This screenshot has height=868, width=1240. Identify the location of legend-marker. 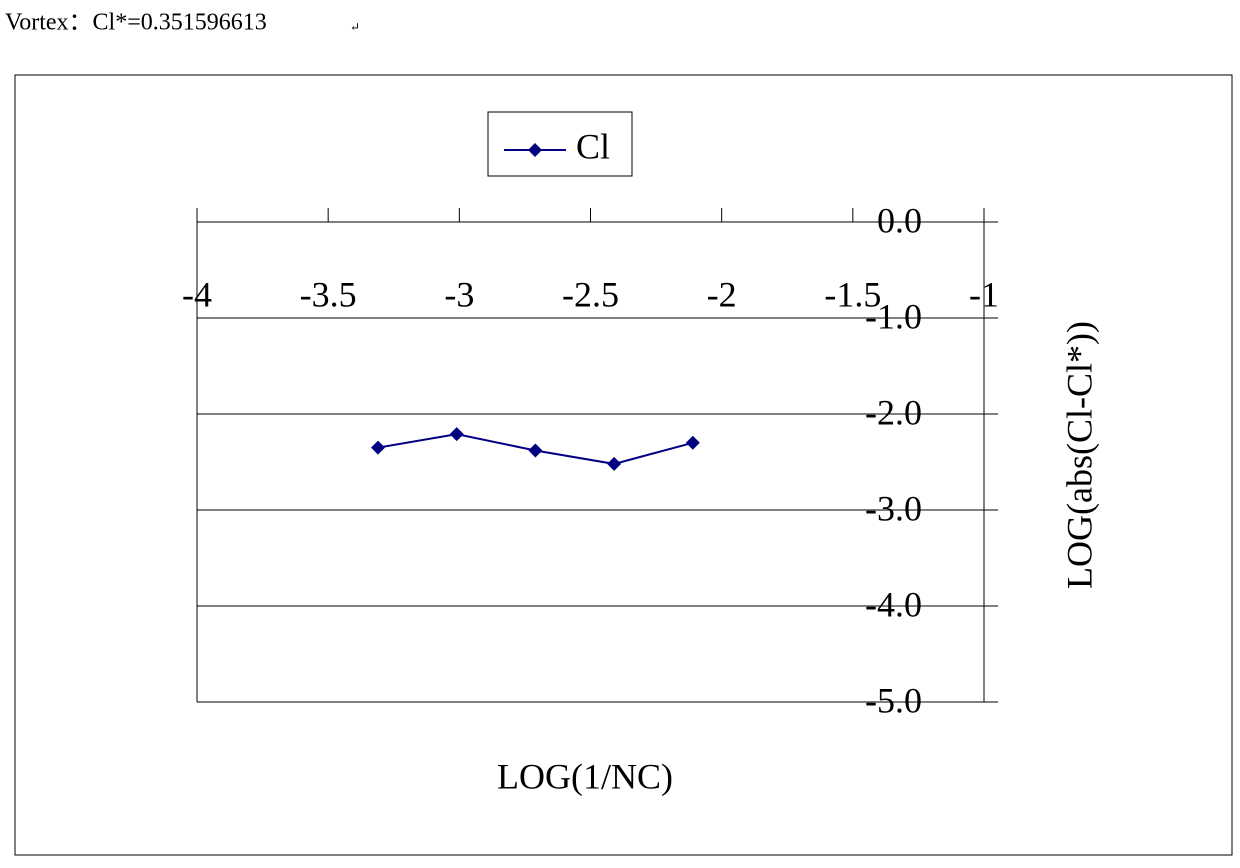
(535, 150).